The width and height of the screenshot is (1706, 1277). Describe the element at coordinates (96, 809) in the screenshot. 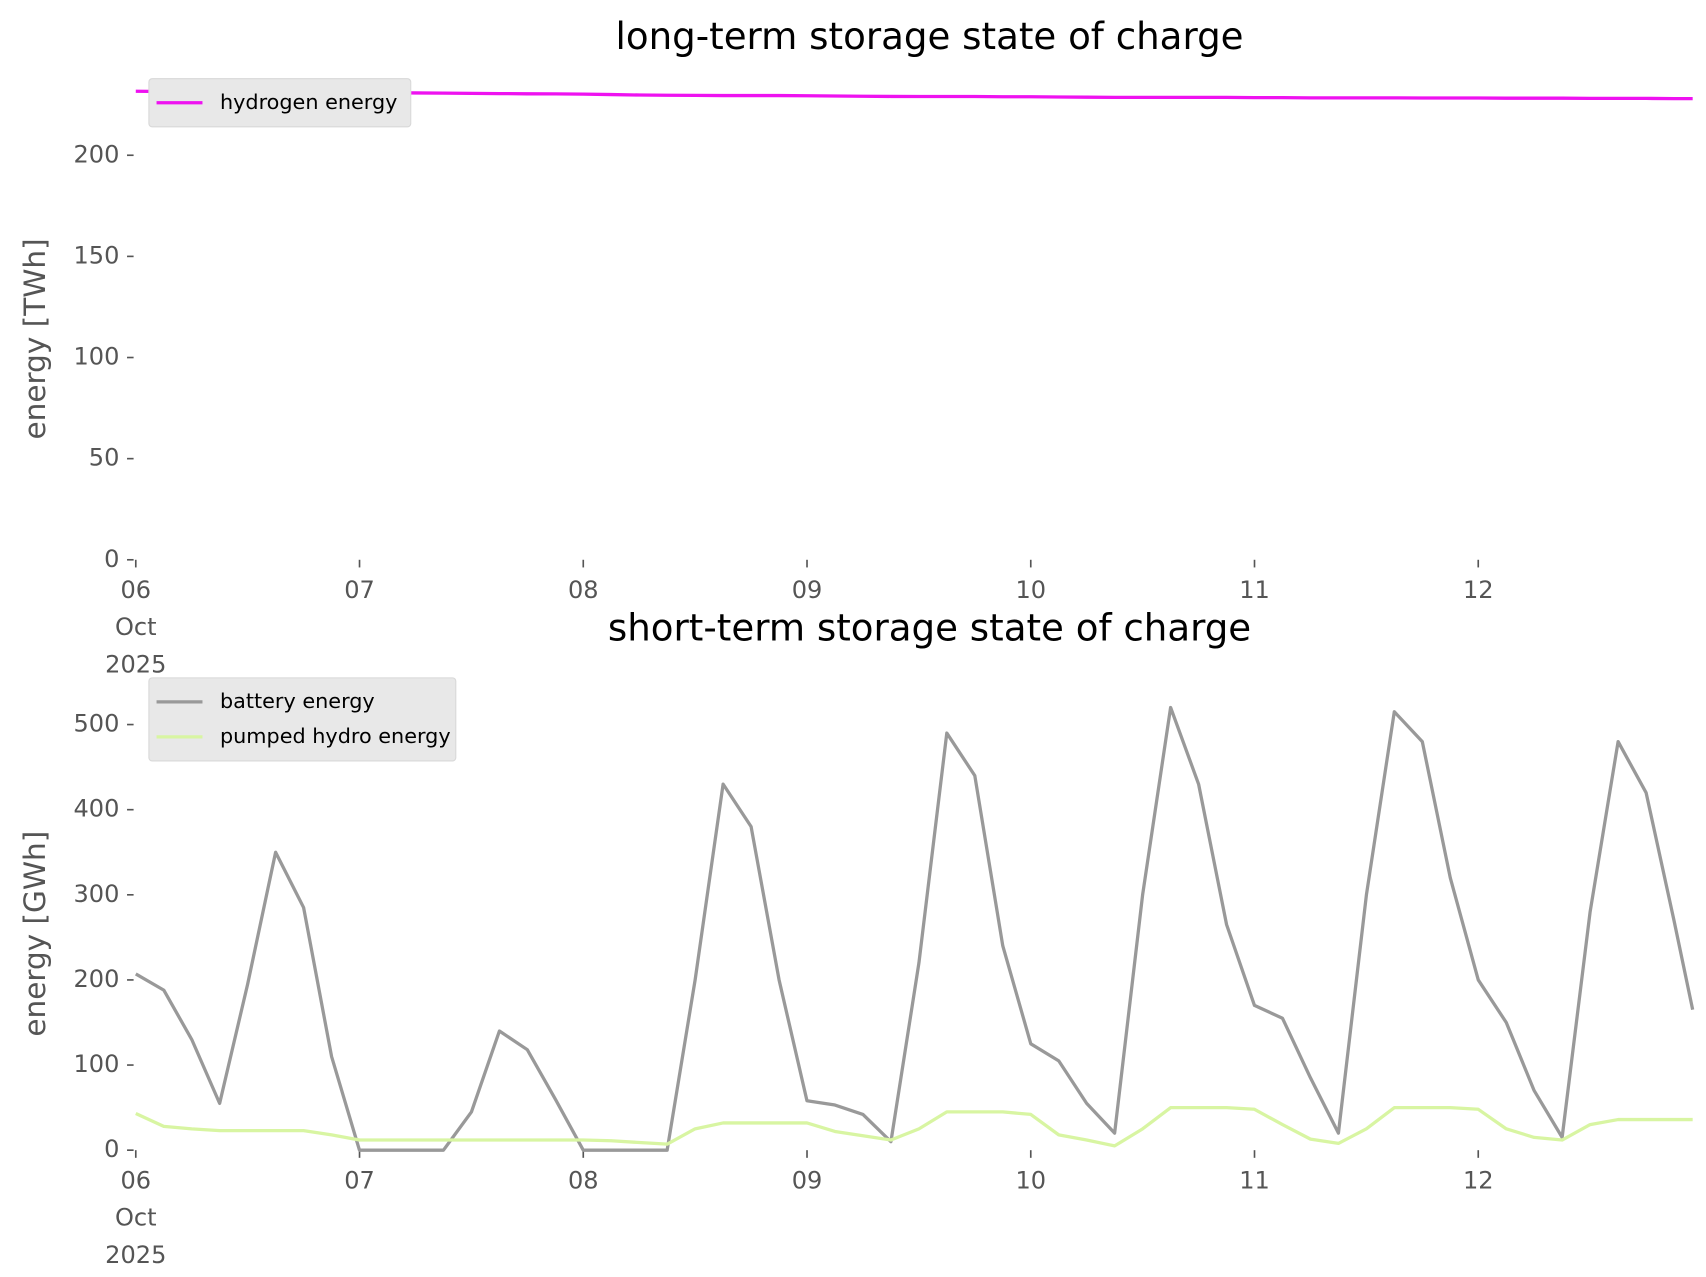

I see `y-tick-label: 400` at that location.